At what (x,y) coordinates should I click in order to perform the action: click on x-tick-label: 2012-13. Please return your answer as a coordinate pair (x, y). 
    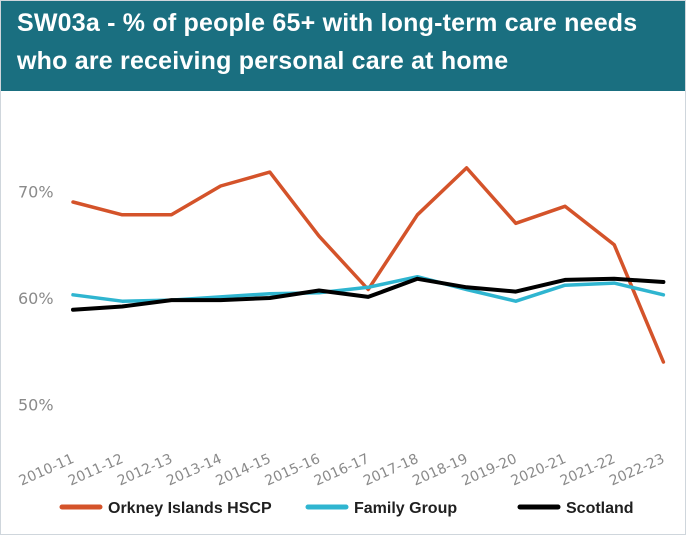
    Looking at the image, I should click on (145, 470).